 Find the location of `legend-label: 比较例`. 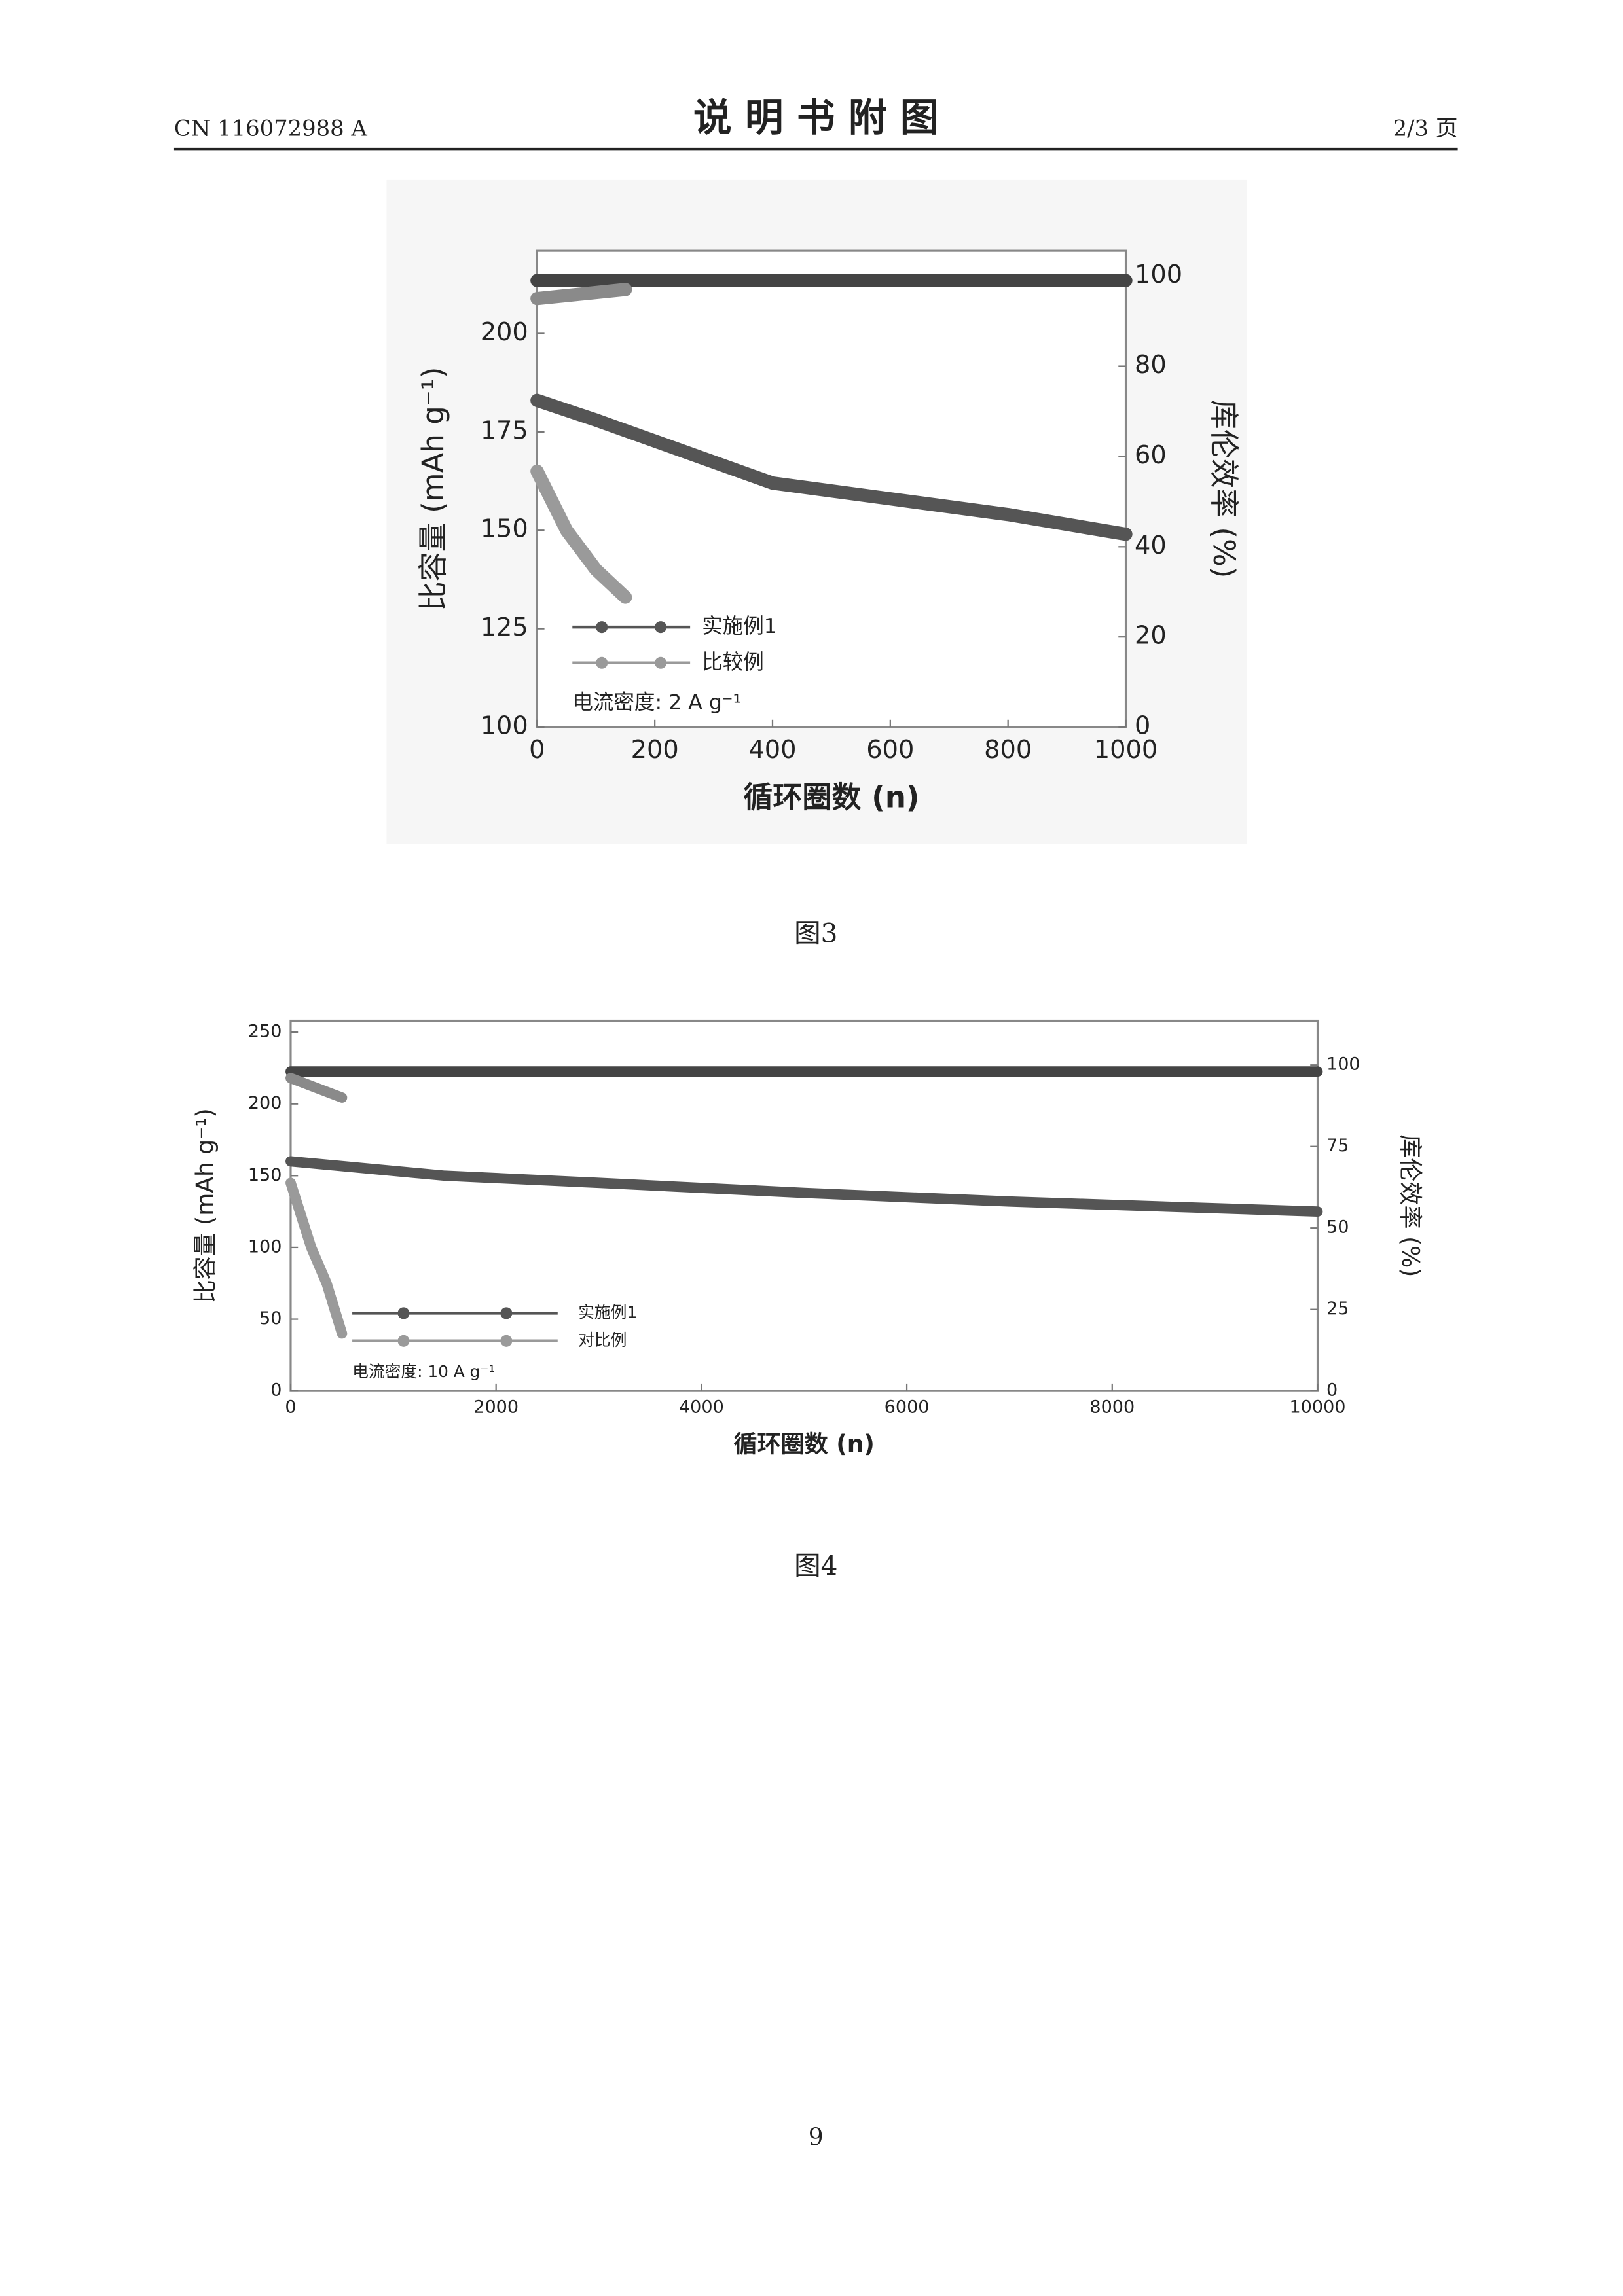

legend-label: 比较例 is located at coordinates (733, 662).